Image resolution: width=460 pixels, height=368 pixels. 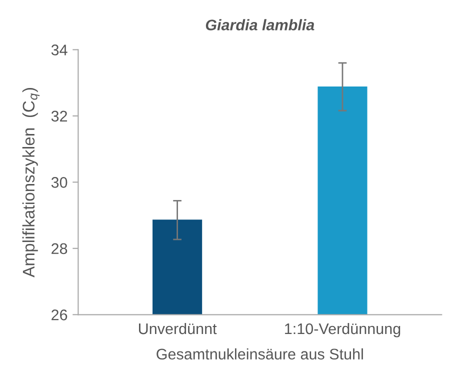 What do you see at coordinates (342, 330) in the screenshot?
I see `x-tick-label: 1:10-Verdünnung` at bounding box center [342, 330].